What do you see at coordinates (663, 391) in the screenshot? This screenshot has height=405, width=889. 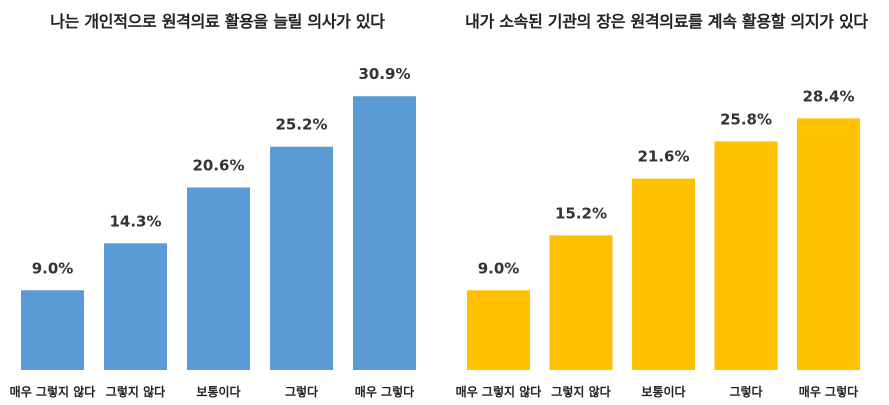 I see `right-category-label-3: 보통이다` at bounding box center [663, 391].